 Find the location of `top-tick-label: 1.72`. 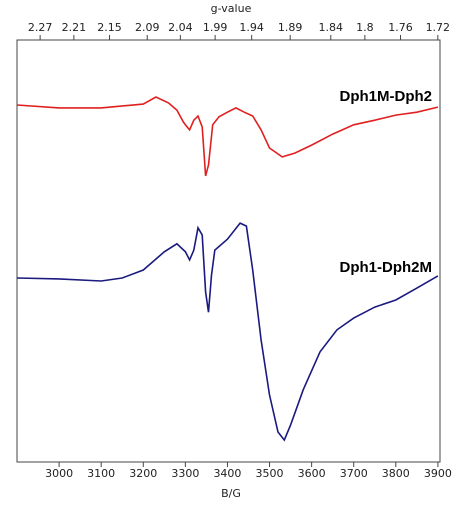

top-tick-label: 1.72 is located at coordinates (438, 27).